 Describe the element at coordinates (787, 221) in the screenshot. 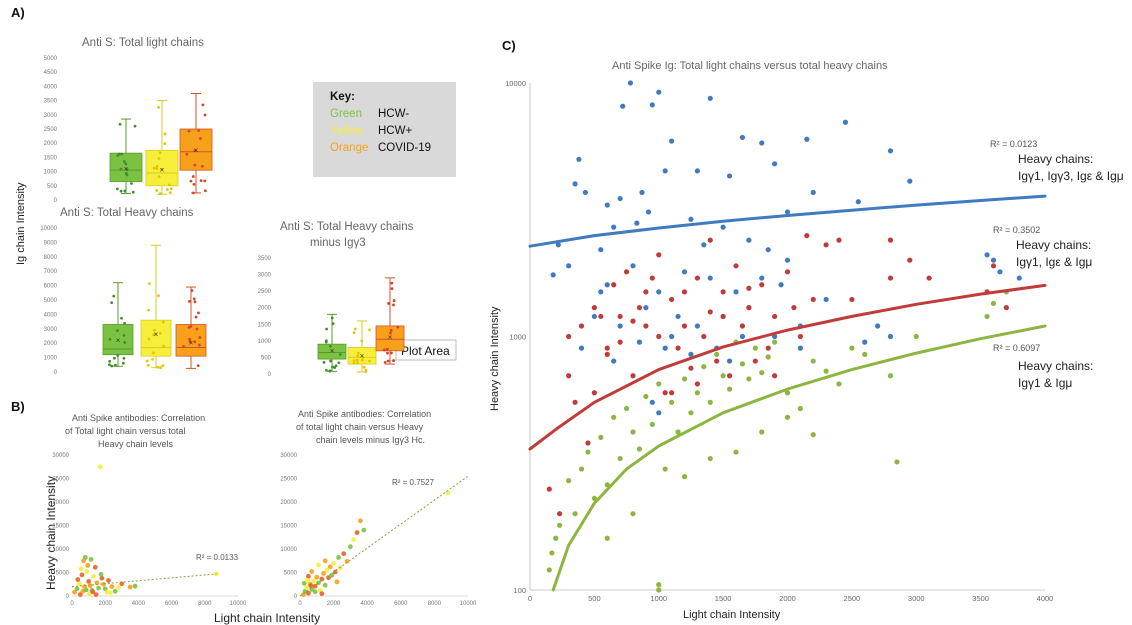

I see `chart-c-blue-trendline` at that location.